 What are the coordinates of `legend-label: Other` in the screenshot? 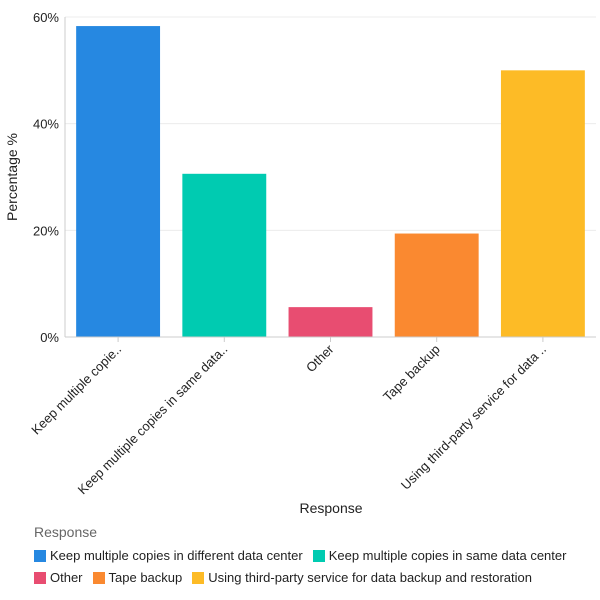 It's located at (66, 577).